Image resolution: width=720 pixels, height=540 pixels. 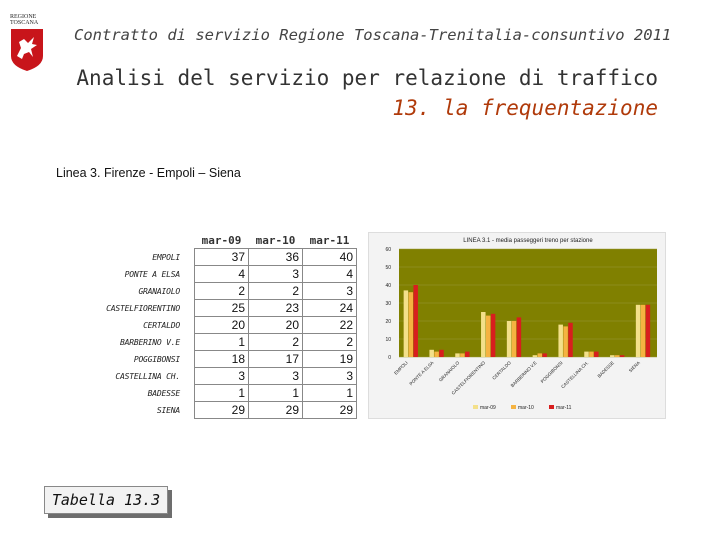 What do you see at coordinates (221, 240) in the screenshot?
I see `table-header-row: mar-09 mar-10 mar-11` at bounding box center [221, 240].